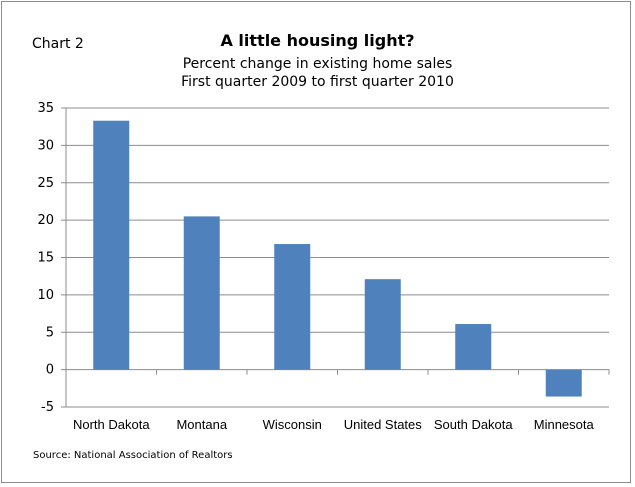  Describe the element at coordinates (45, 220) in the screenshot. I see `y-tick-label: 20` at that location.